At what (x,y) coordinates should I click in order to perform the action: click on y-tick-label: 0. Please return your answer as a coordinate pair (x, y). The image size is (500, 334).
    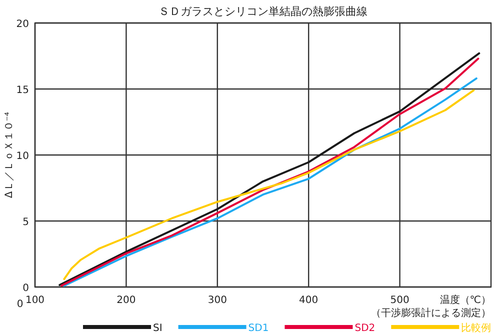
    Looking at the image, I should click on (25, 288).